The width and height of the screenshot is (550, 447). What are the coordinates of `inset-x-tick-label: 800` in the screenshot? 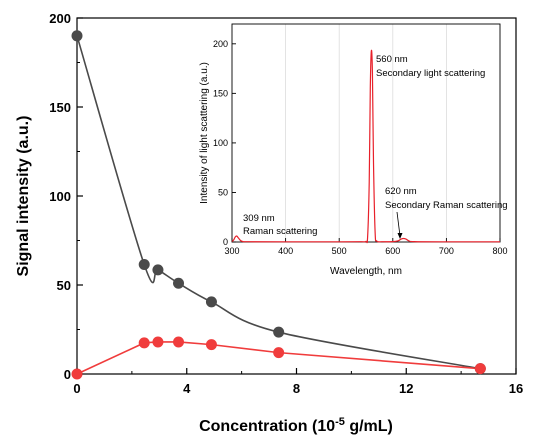 It's located at (499, 251).